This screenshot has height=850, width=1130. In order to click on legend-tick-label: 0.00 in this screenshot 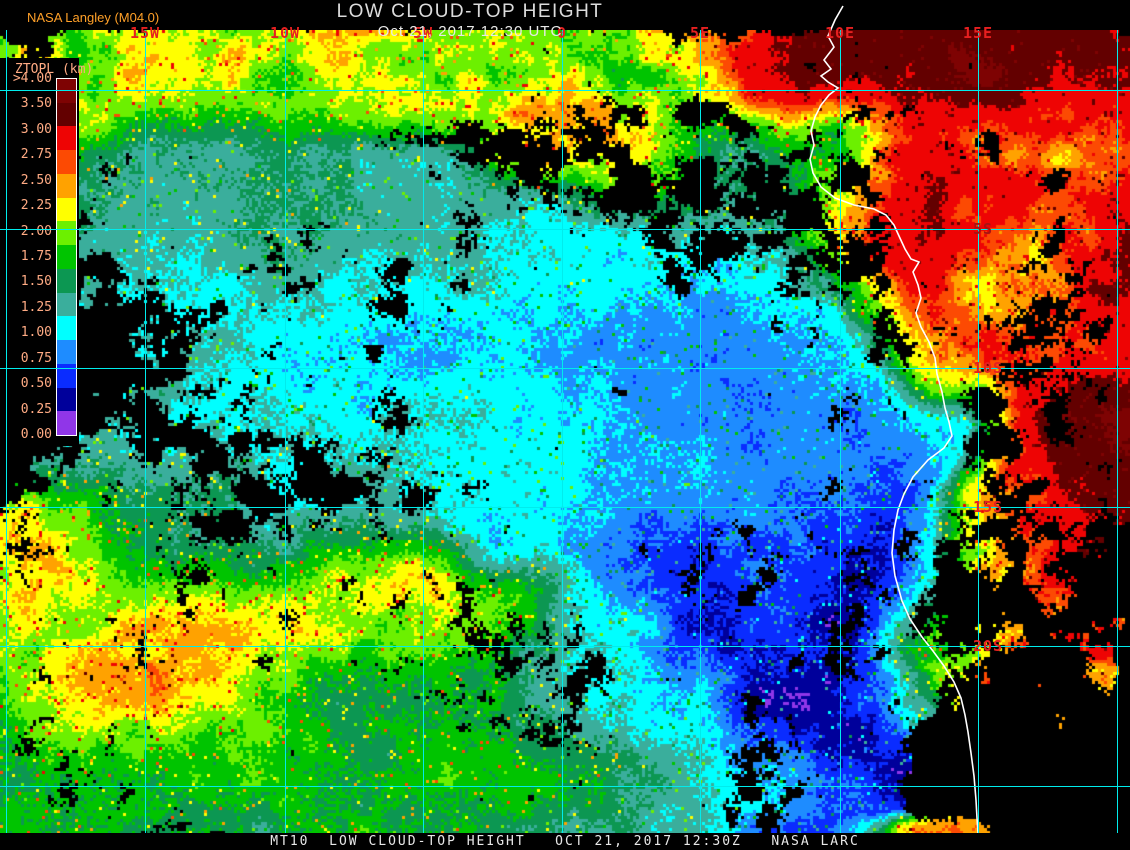, I will do `click(36, 434)`.